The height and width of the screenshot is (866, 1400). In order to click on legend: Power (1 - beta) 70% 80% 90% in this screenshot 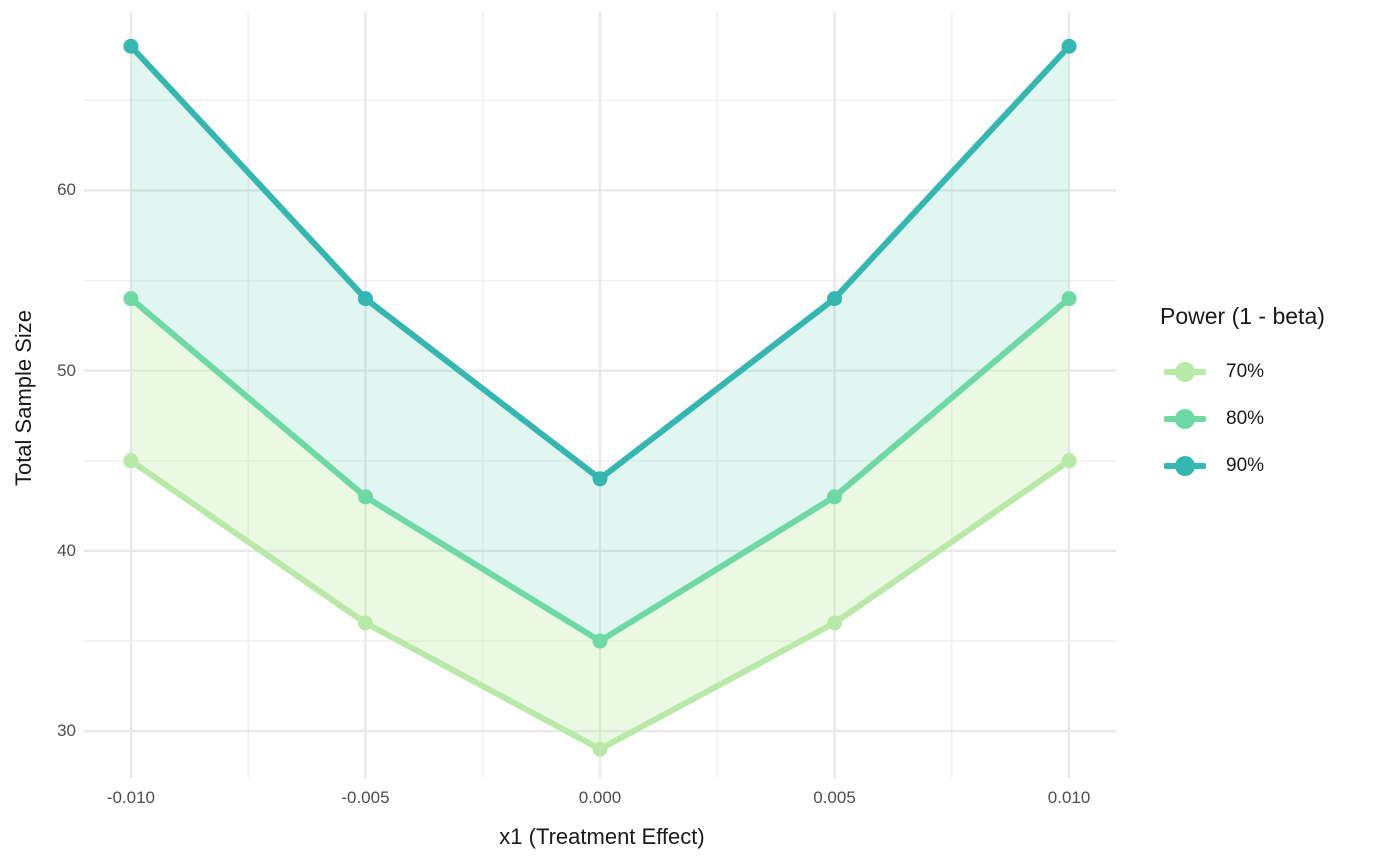, I will do `click(1277, 395)`.